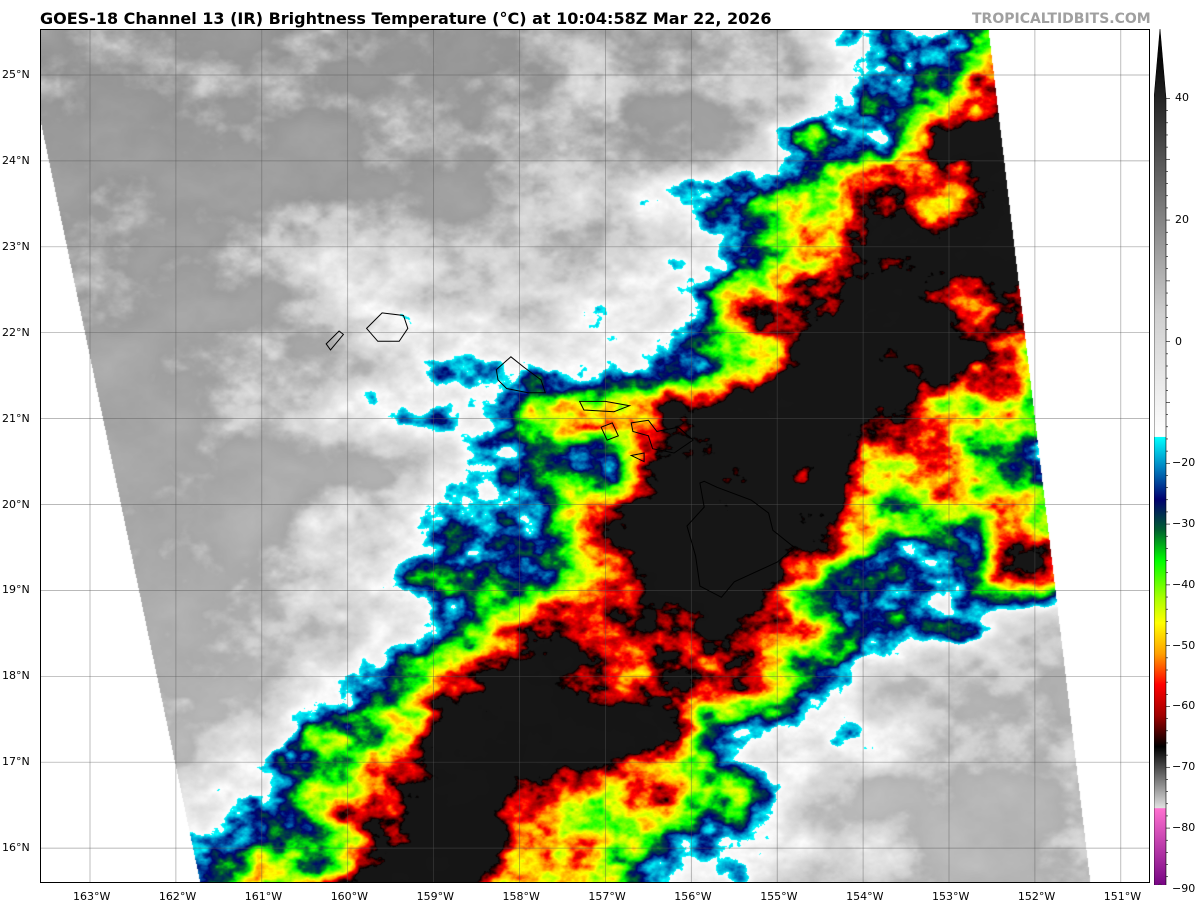 The height and width of the screenshot is (906, 1200). What do you see at coordinates (607, 896) in the screenshot?
I see `longitude-tick-label: 157°W` at bounding box center [607, 896].